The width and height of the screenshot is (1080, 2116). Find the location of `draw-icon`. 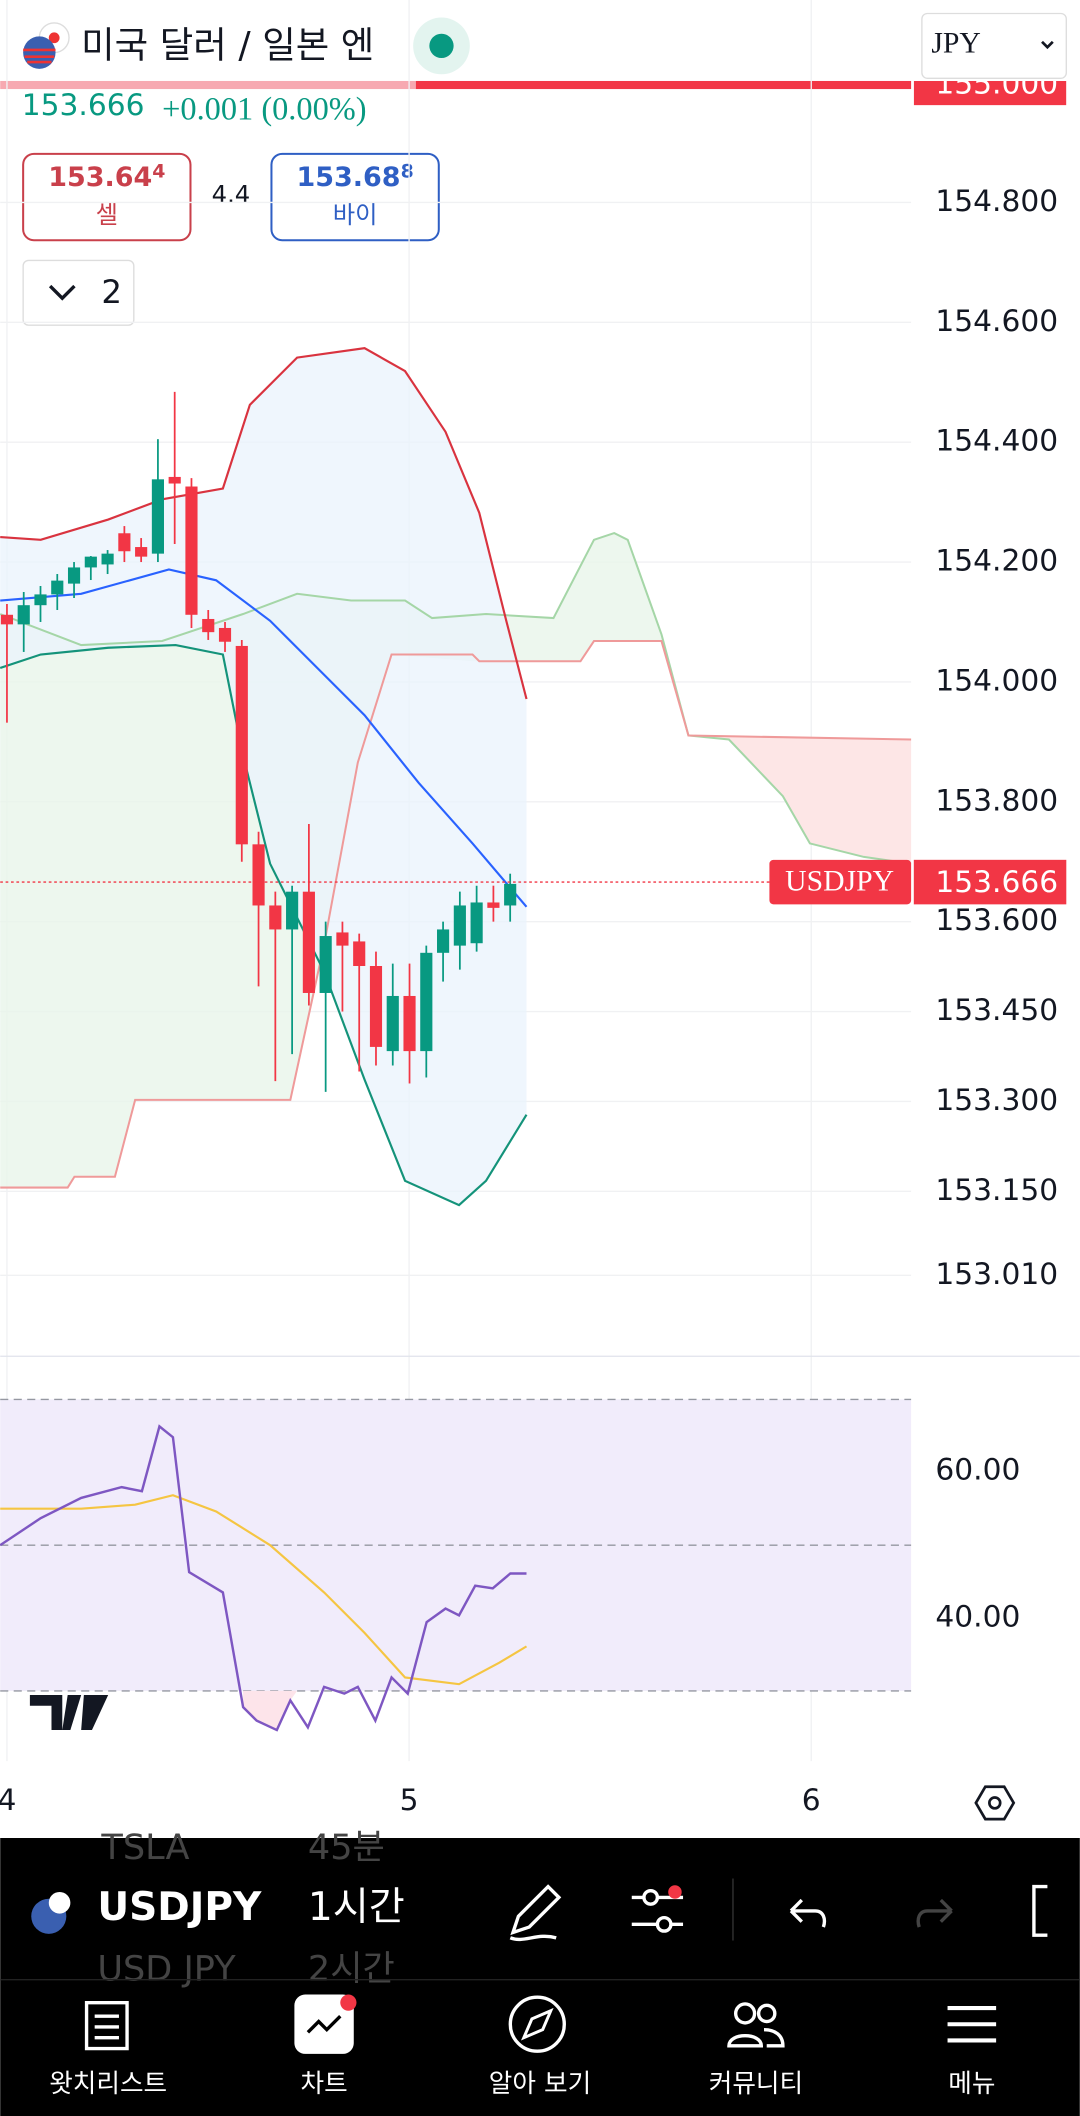

draw-icon is located at coordinates (535, 1913).